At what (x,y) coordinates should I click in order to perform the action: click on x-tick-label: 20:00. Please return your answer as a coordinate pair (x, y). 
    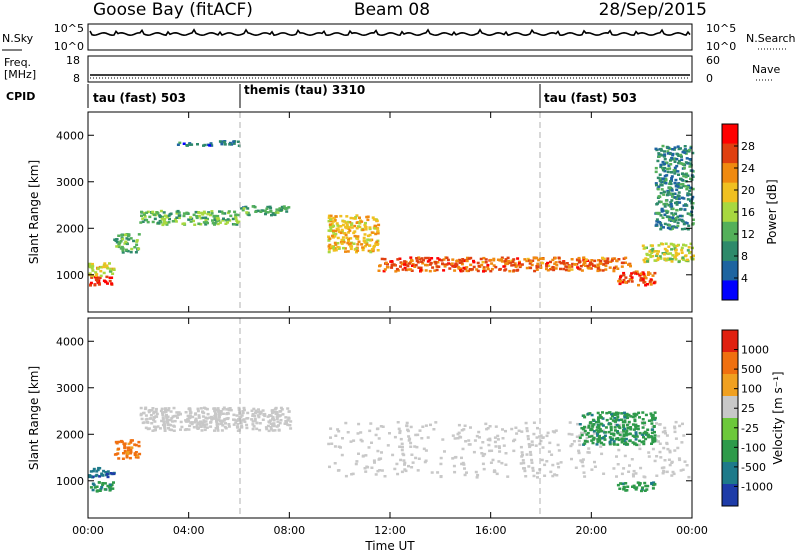
    Looking at the image, I should click on (591, 530).